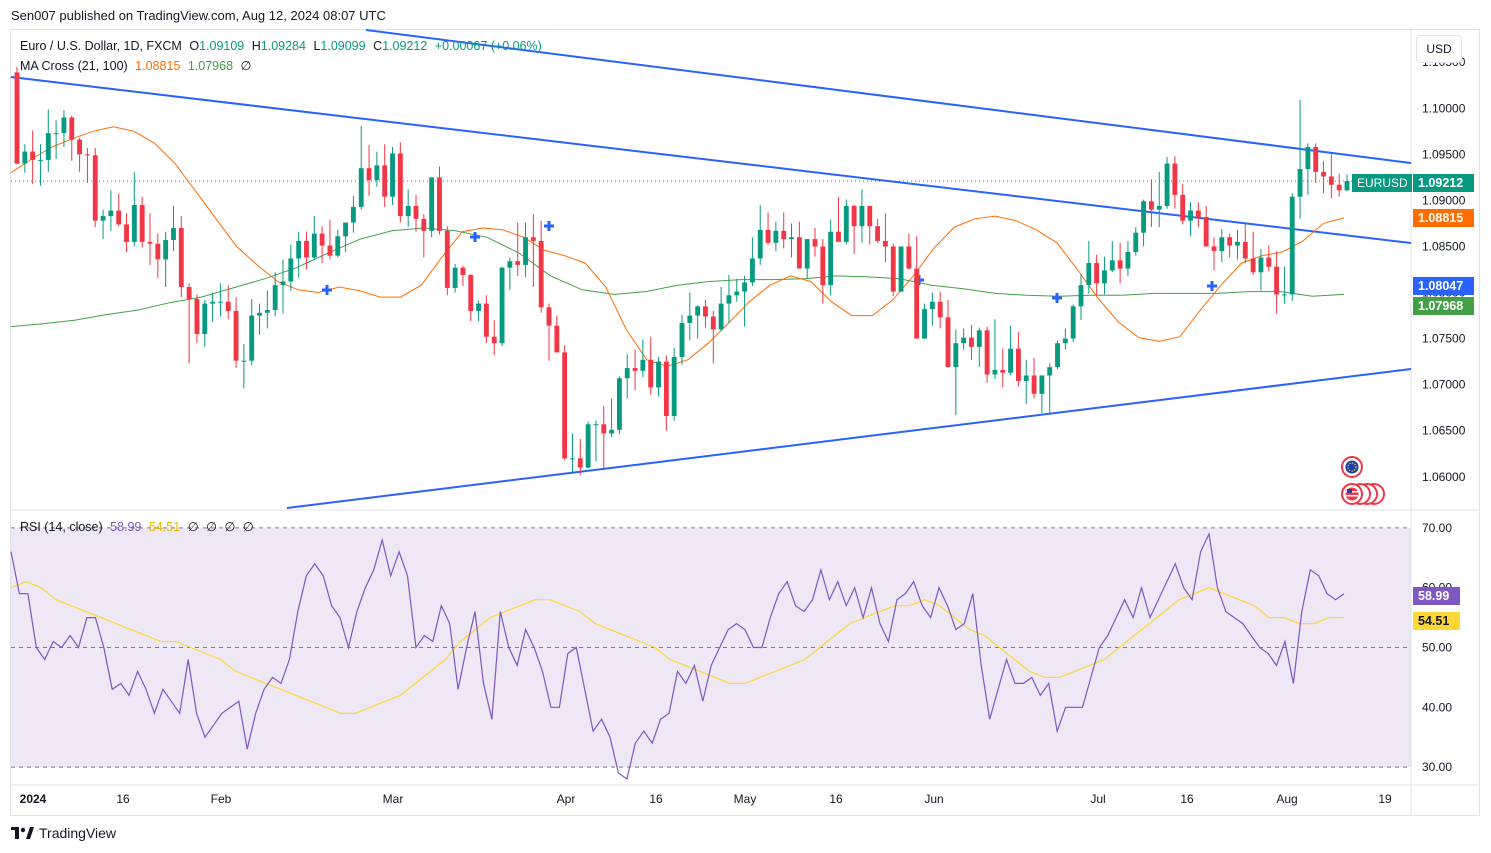 Image resolution: width=1491 pixels, height=853 pixels. Describe the element at coordinates (1443, 218) in the screenshot. I see `ma-fast-tag: 1.08815` at that location.